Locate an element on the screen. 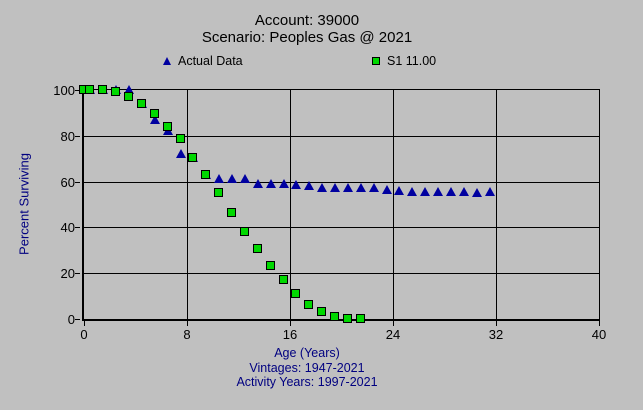 This screenshot has width=643, height=410. activity-years-caption: Activity Years: 1997-2021 is located at coordinates (307, 382).